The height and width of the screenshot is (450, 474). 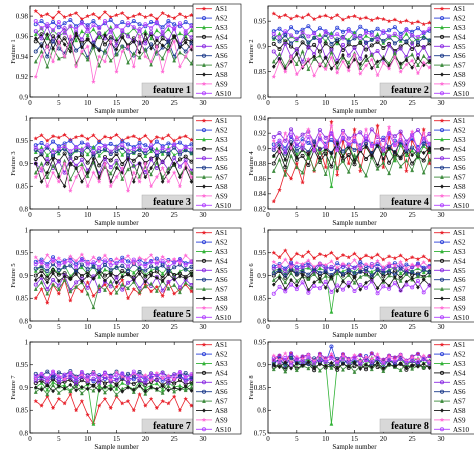 I want to click on legend-entry-as3: AS3, so click(x=450, y=252).